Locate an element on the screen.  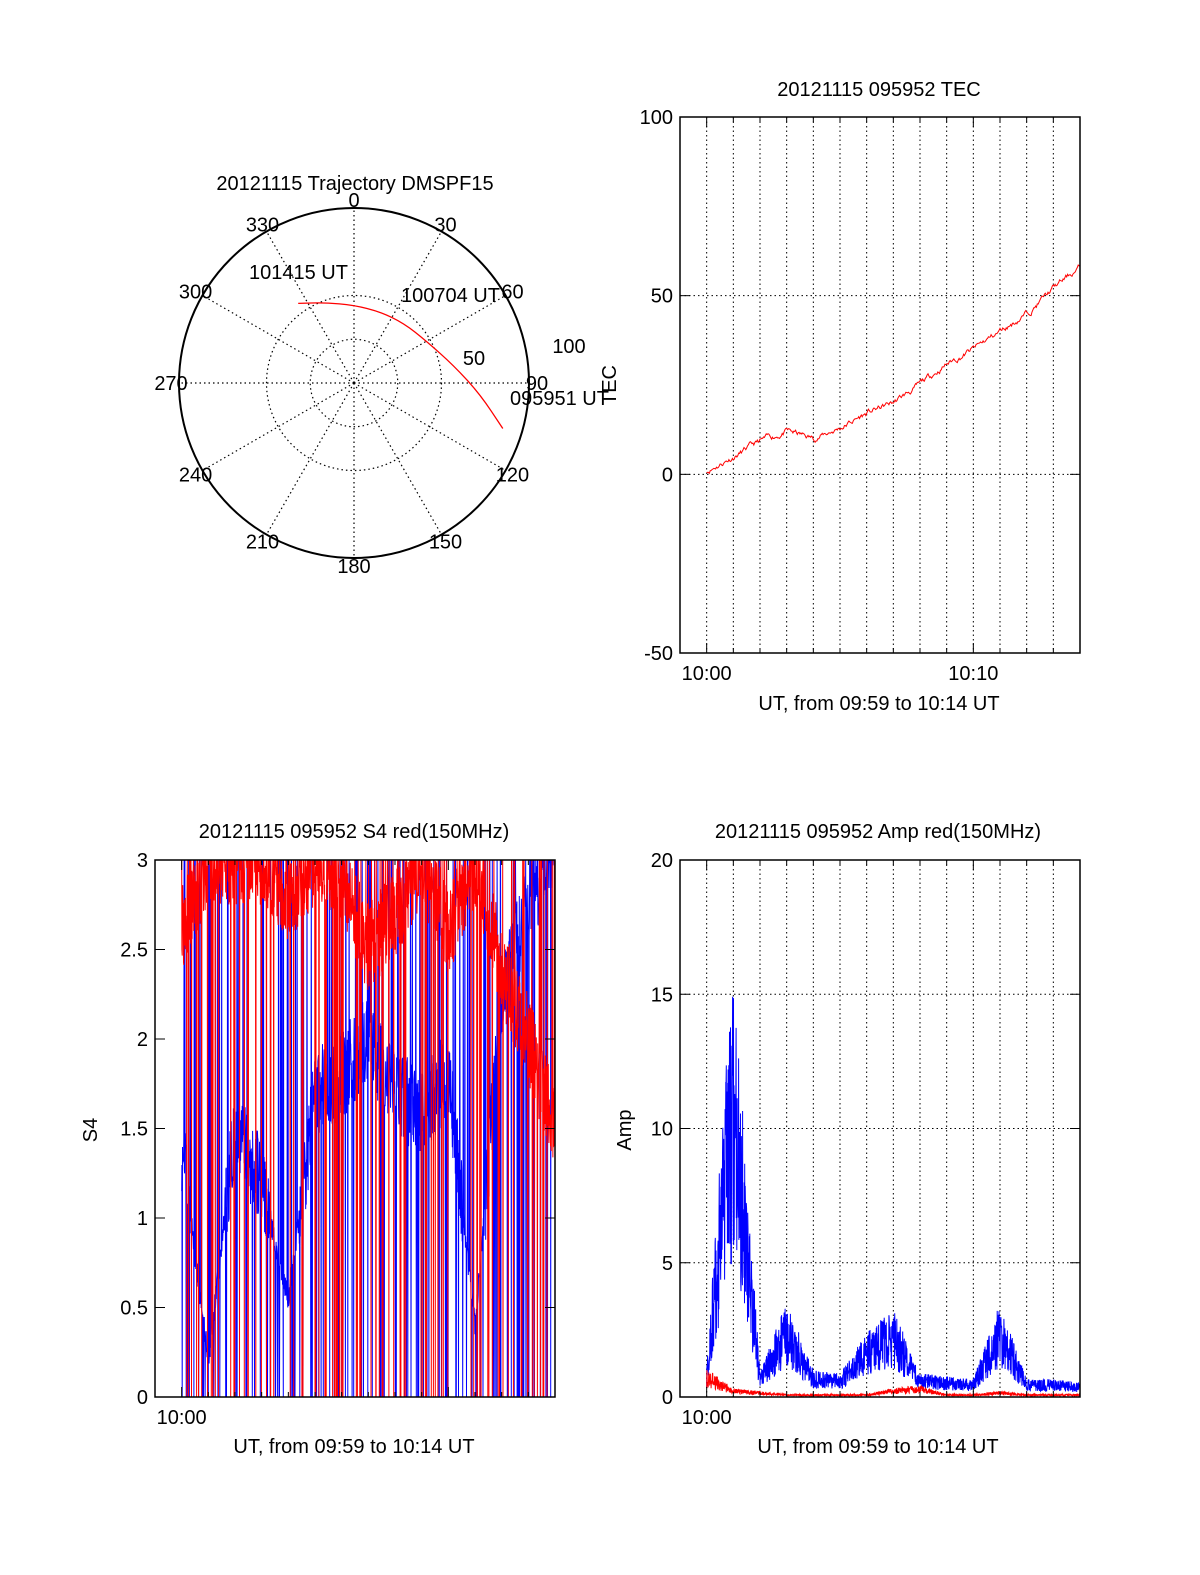
s4-ytick-label-1: 1 is located at coordinates (142, 1219).